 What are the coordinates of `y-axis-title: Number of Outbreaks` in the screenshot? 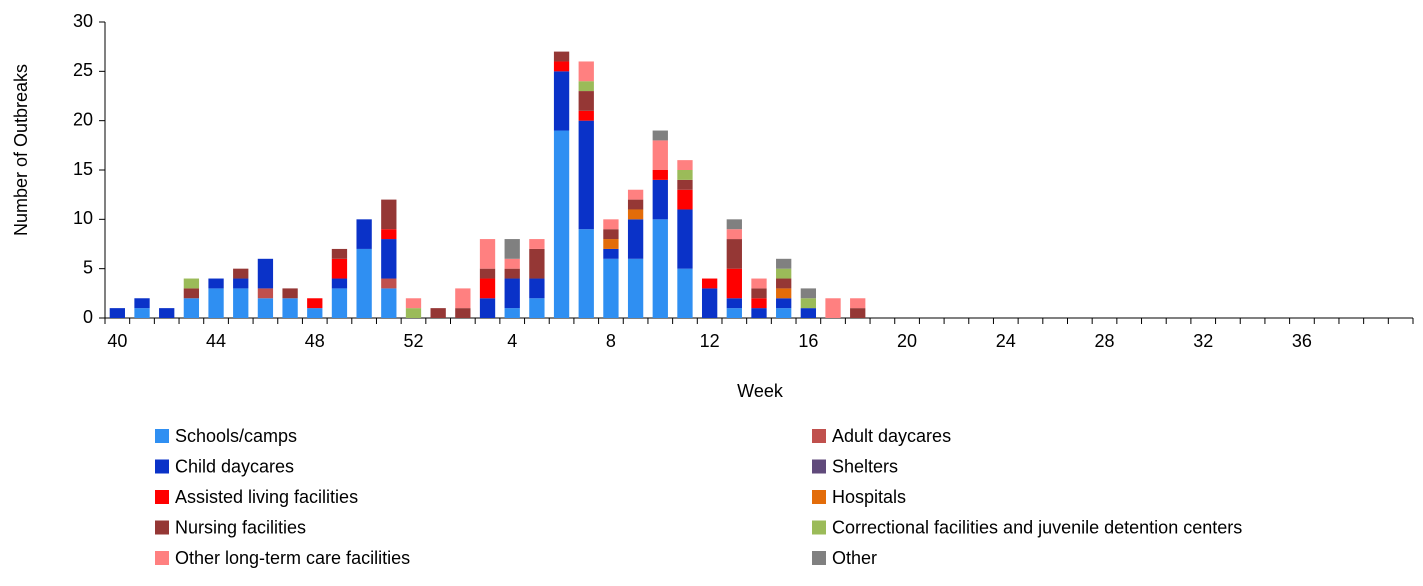 It's located at (21, 150).